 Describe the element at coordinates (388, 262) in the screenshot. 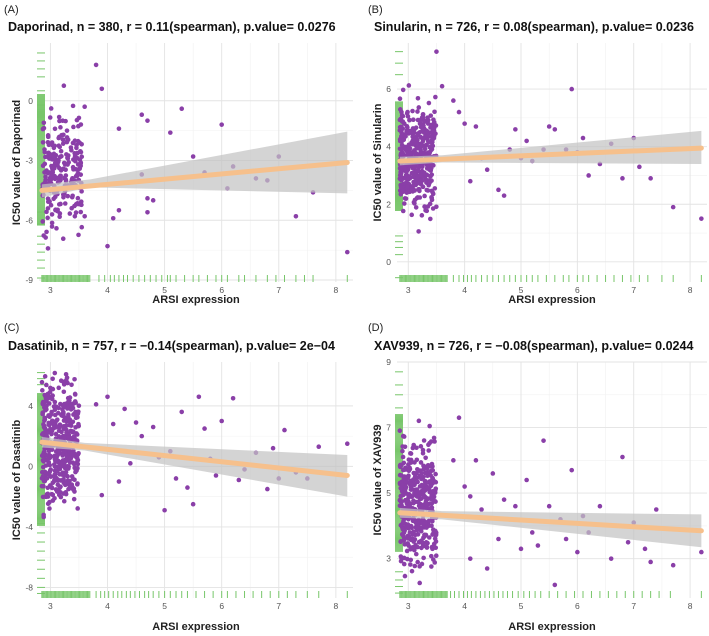

I see `y-tick-label: 0` at that location.